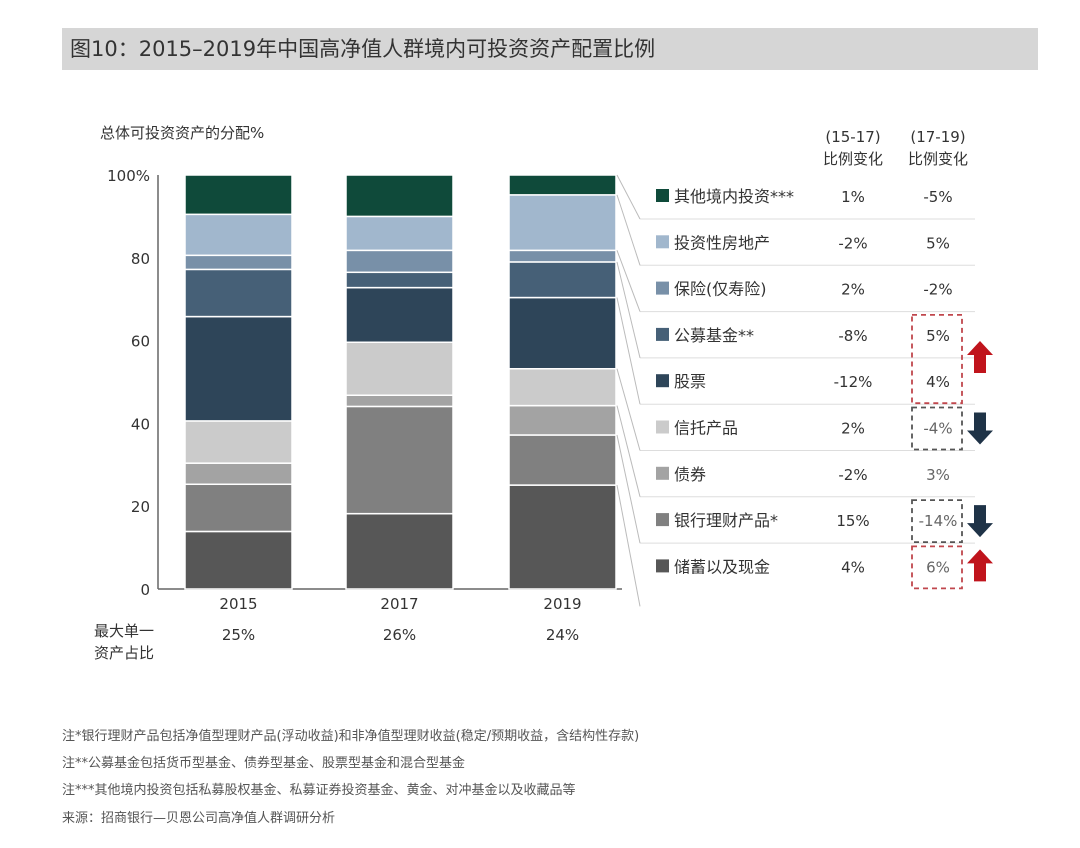  What do you see at coordinates (124, 642) in the screenshot?
I see `max-single-label: 最大单一 资产占比` at bounding box center [124, 642].